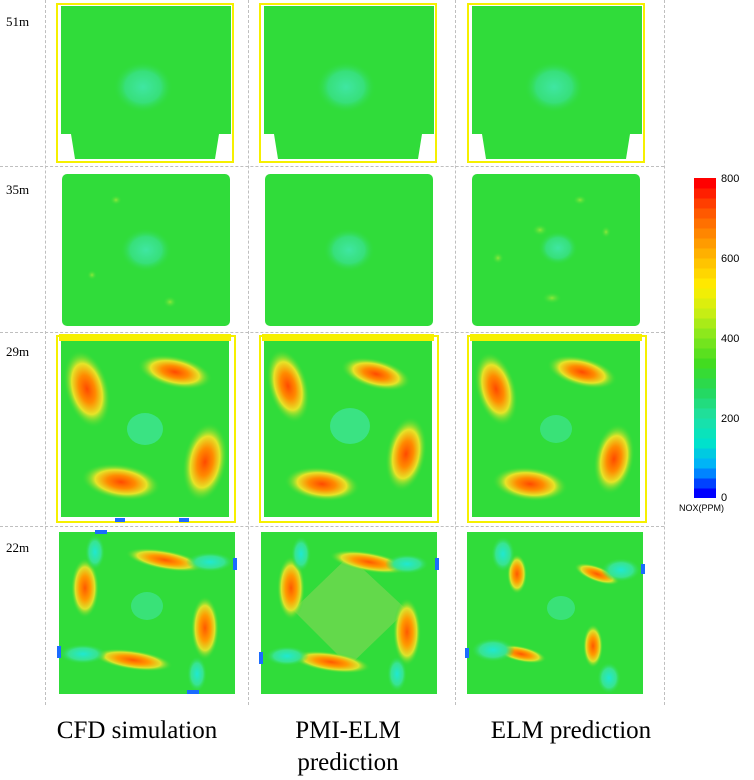 The image size is (754, 780). I want to click on colorbar-unit: NOX(PPM), so click(701, 508).